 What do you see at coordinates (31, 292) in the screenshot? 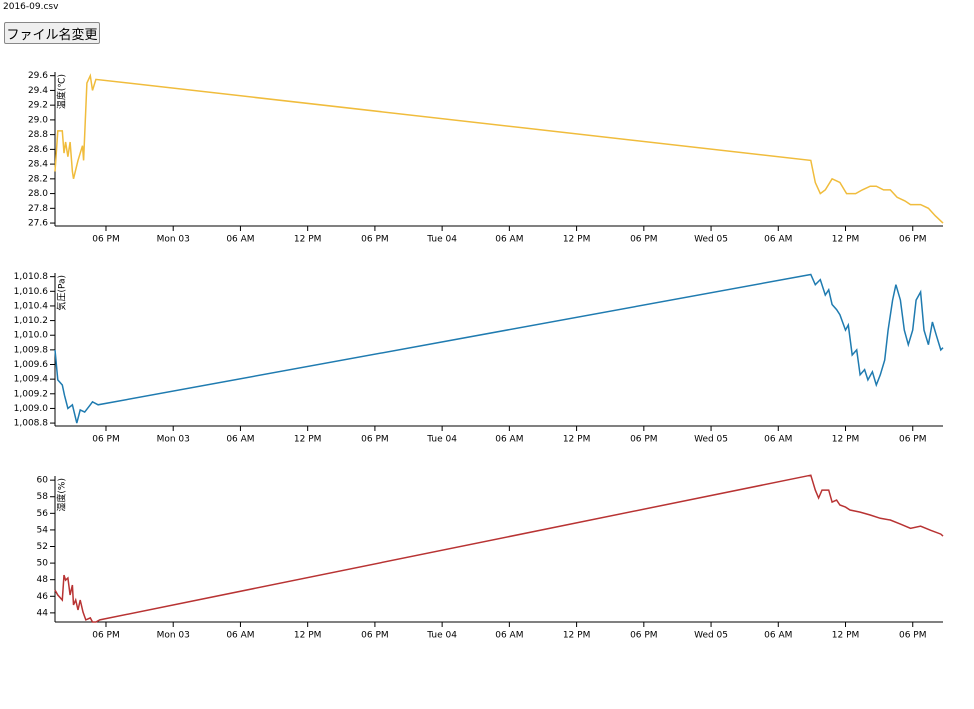
I see `y-tick-label: 1,010.6` at bounding box center [31, 292].